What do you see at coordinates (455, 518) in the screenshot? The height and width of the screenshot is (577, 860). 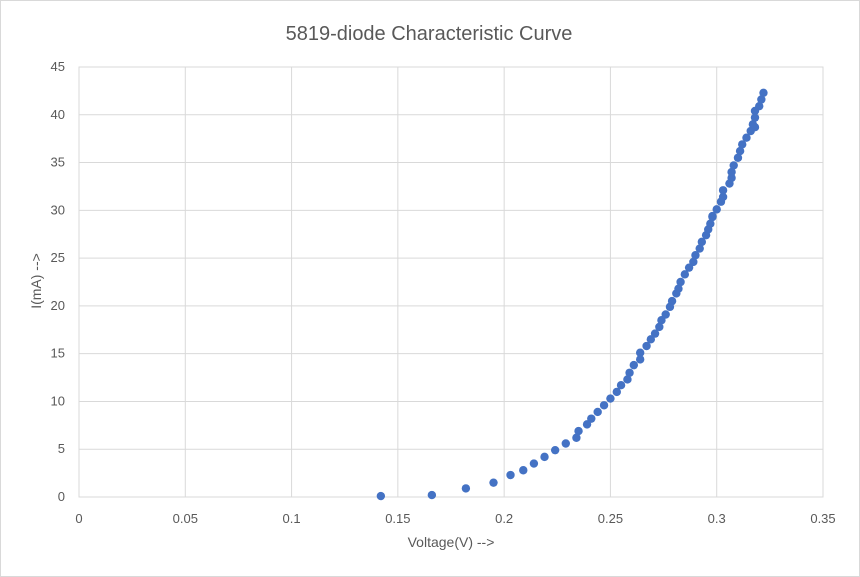 I see `x-axis-ticks: 0 0.05 0.1 0.15 0.2 0.25 0.3 0.35` at bounding box center [455, 518].